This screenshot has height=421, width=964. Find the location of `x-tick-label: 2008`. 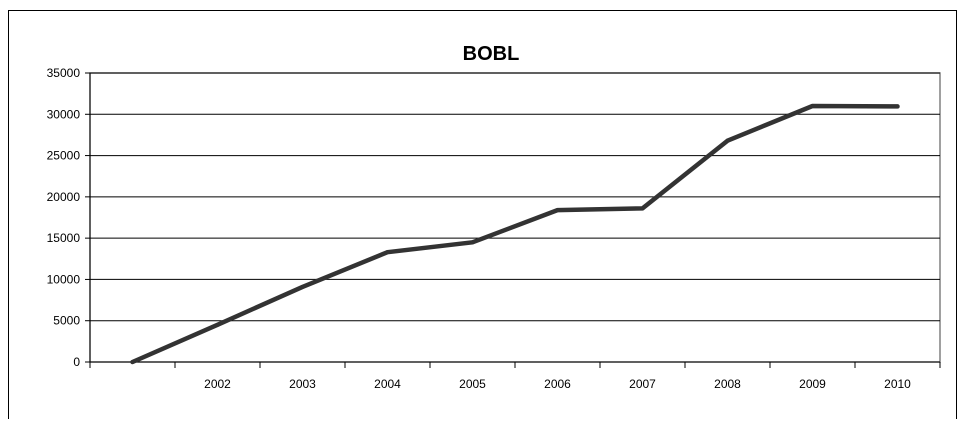

x-tick-label: 2008 is located at coordinates (727, 384).